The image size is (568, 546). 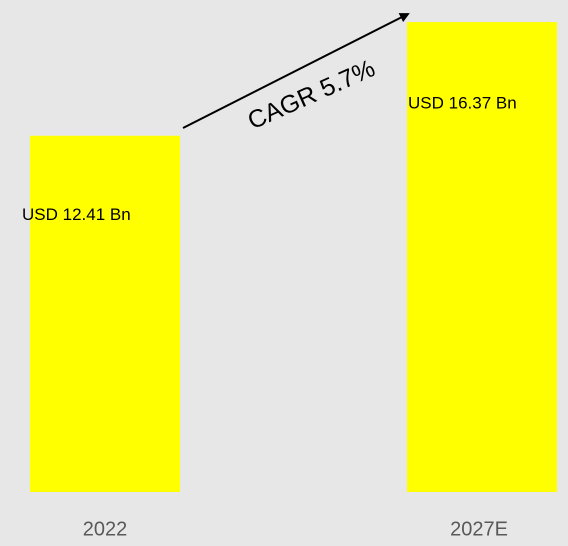 I want to click on x-tick-label: 2027E, so click(x=479, y=529).